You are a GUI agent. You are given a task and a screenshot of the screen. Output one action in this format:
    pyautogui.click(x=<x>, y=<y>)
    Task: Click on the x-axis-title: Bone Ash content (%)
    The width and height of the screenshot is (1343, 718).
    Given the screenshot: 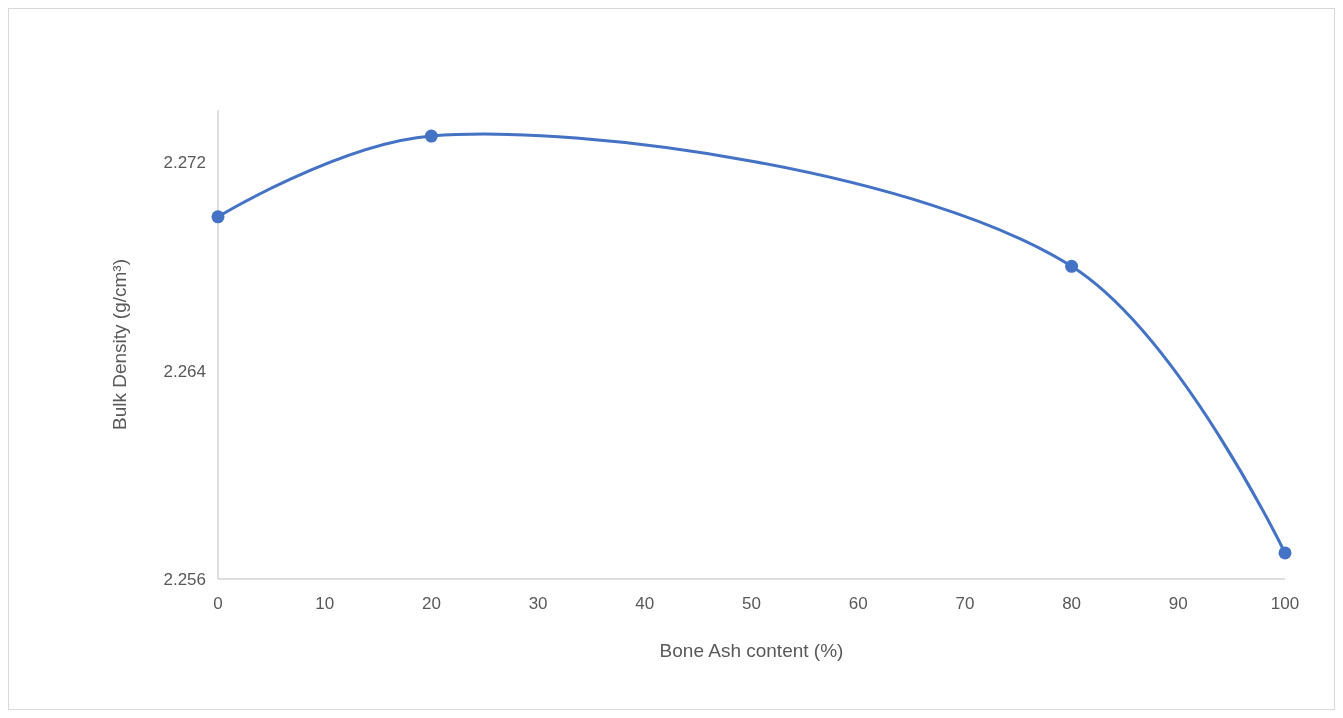 What is the action you would take?
    pyautogui.click(x=751, y=650)
    